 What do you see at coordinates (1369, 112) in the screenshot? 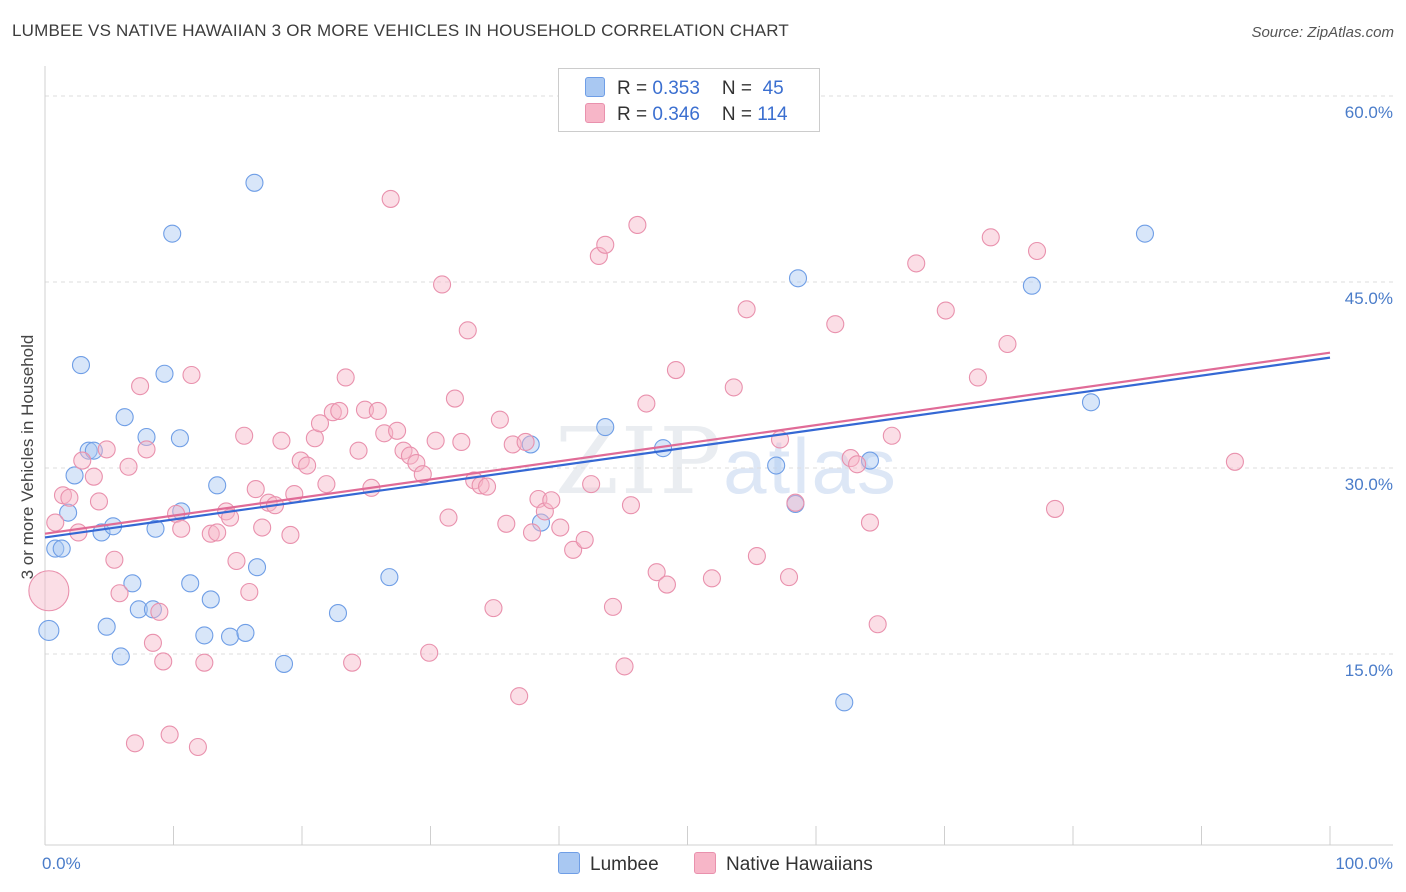
I see `y-tick-label: 60.0%` at bounding box center [1369, 112].